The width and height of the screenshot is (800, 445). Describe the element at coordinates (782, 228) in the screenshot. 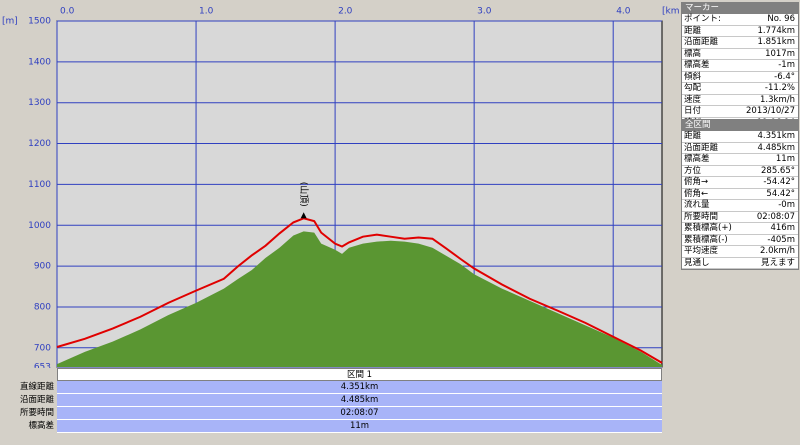

I see `row-value: 416m` at that location.